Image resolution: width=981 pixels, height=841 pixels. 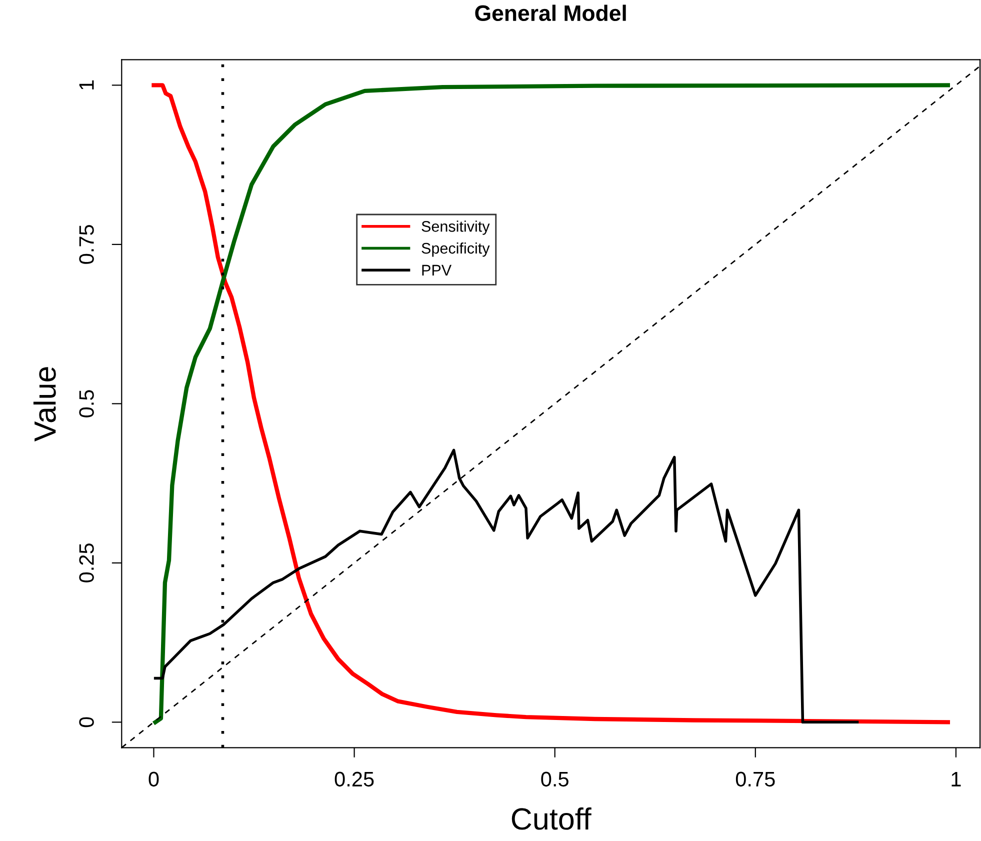 What do you see at coordinates (552, 818) in the screenshot?
I see `x-axis-title: Cutoff` at bounding box center [552, 818].